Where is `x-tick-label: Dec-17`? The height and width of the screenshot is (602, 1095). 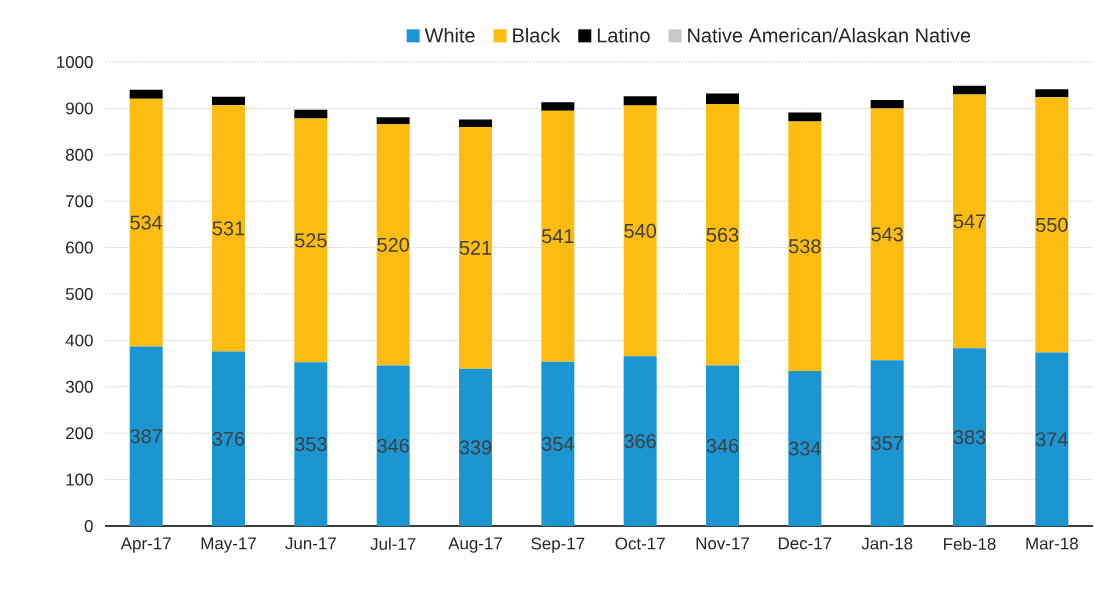 x-tick-label: Dec-17 is located at coordinates (805, 543).